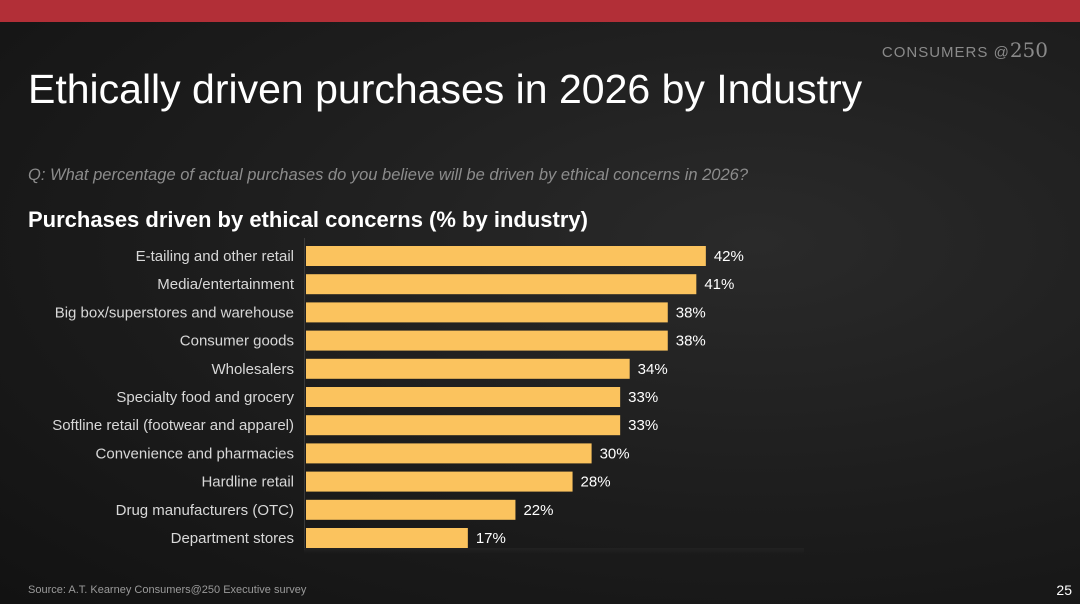  Describe the element at coordinates (304, 394) in the screenshot. I see `chart-axis-line` at that location.